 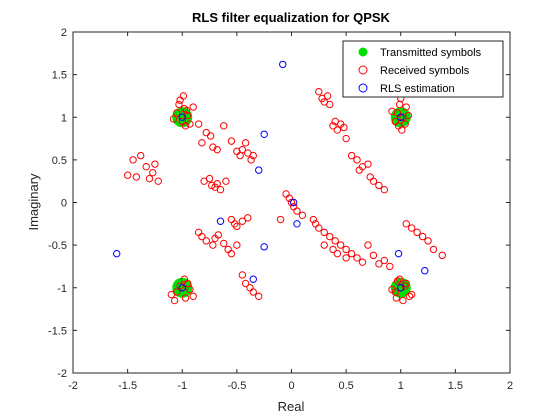 What do you see at coordinates (57, 246) in the screenshot?
I see `y-tick-label: -0.5` at bounding box center [57, 246].